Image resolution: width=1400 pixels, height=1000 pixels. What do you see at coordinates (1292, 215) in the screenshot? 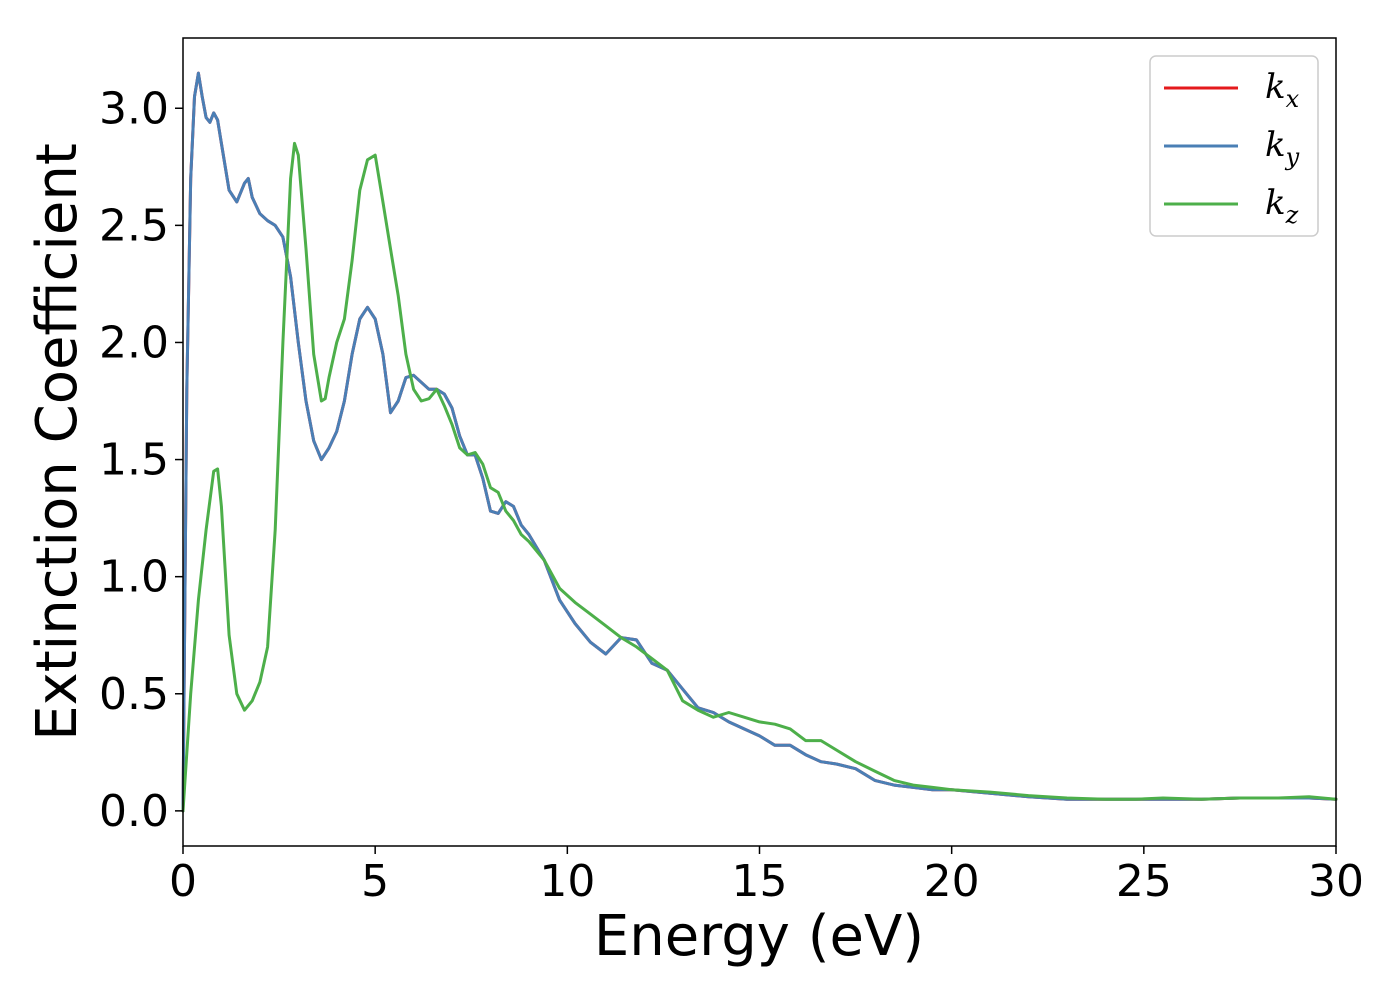
I see `legend-subscript: z` at bounding box center [1292, 215].